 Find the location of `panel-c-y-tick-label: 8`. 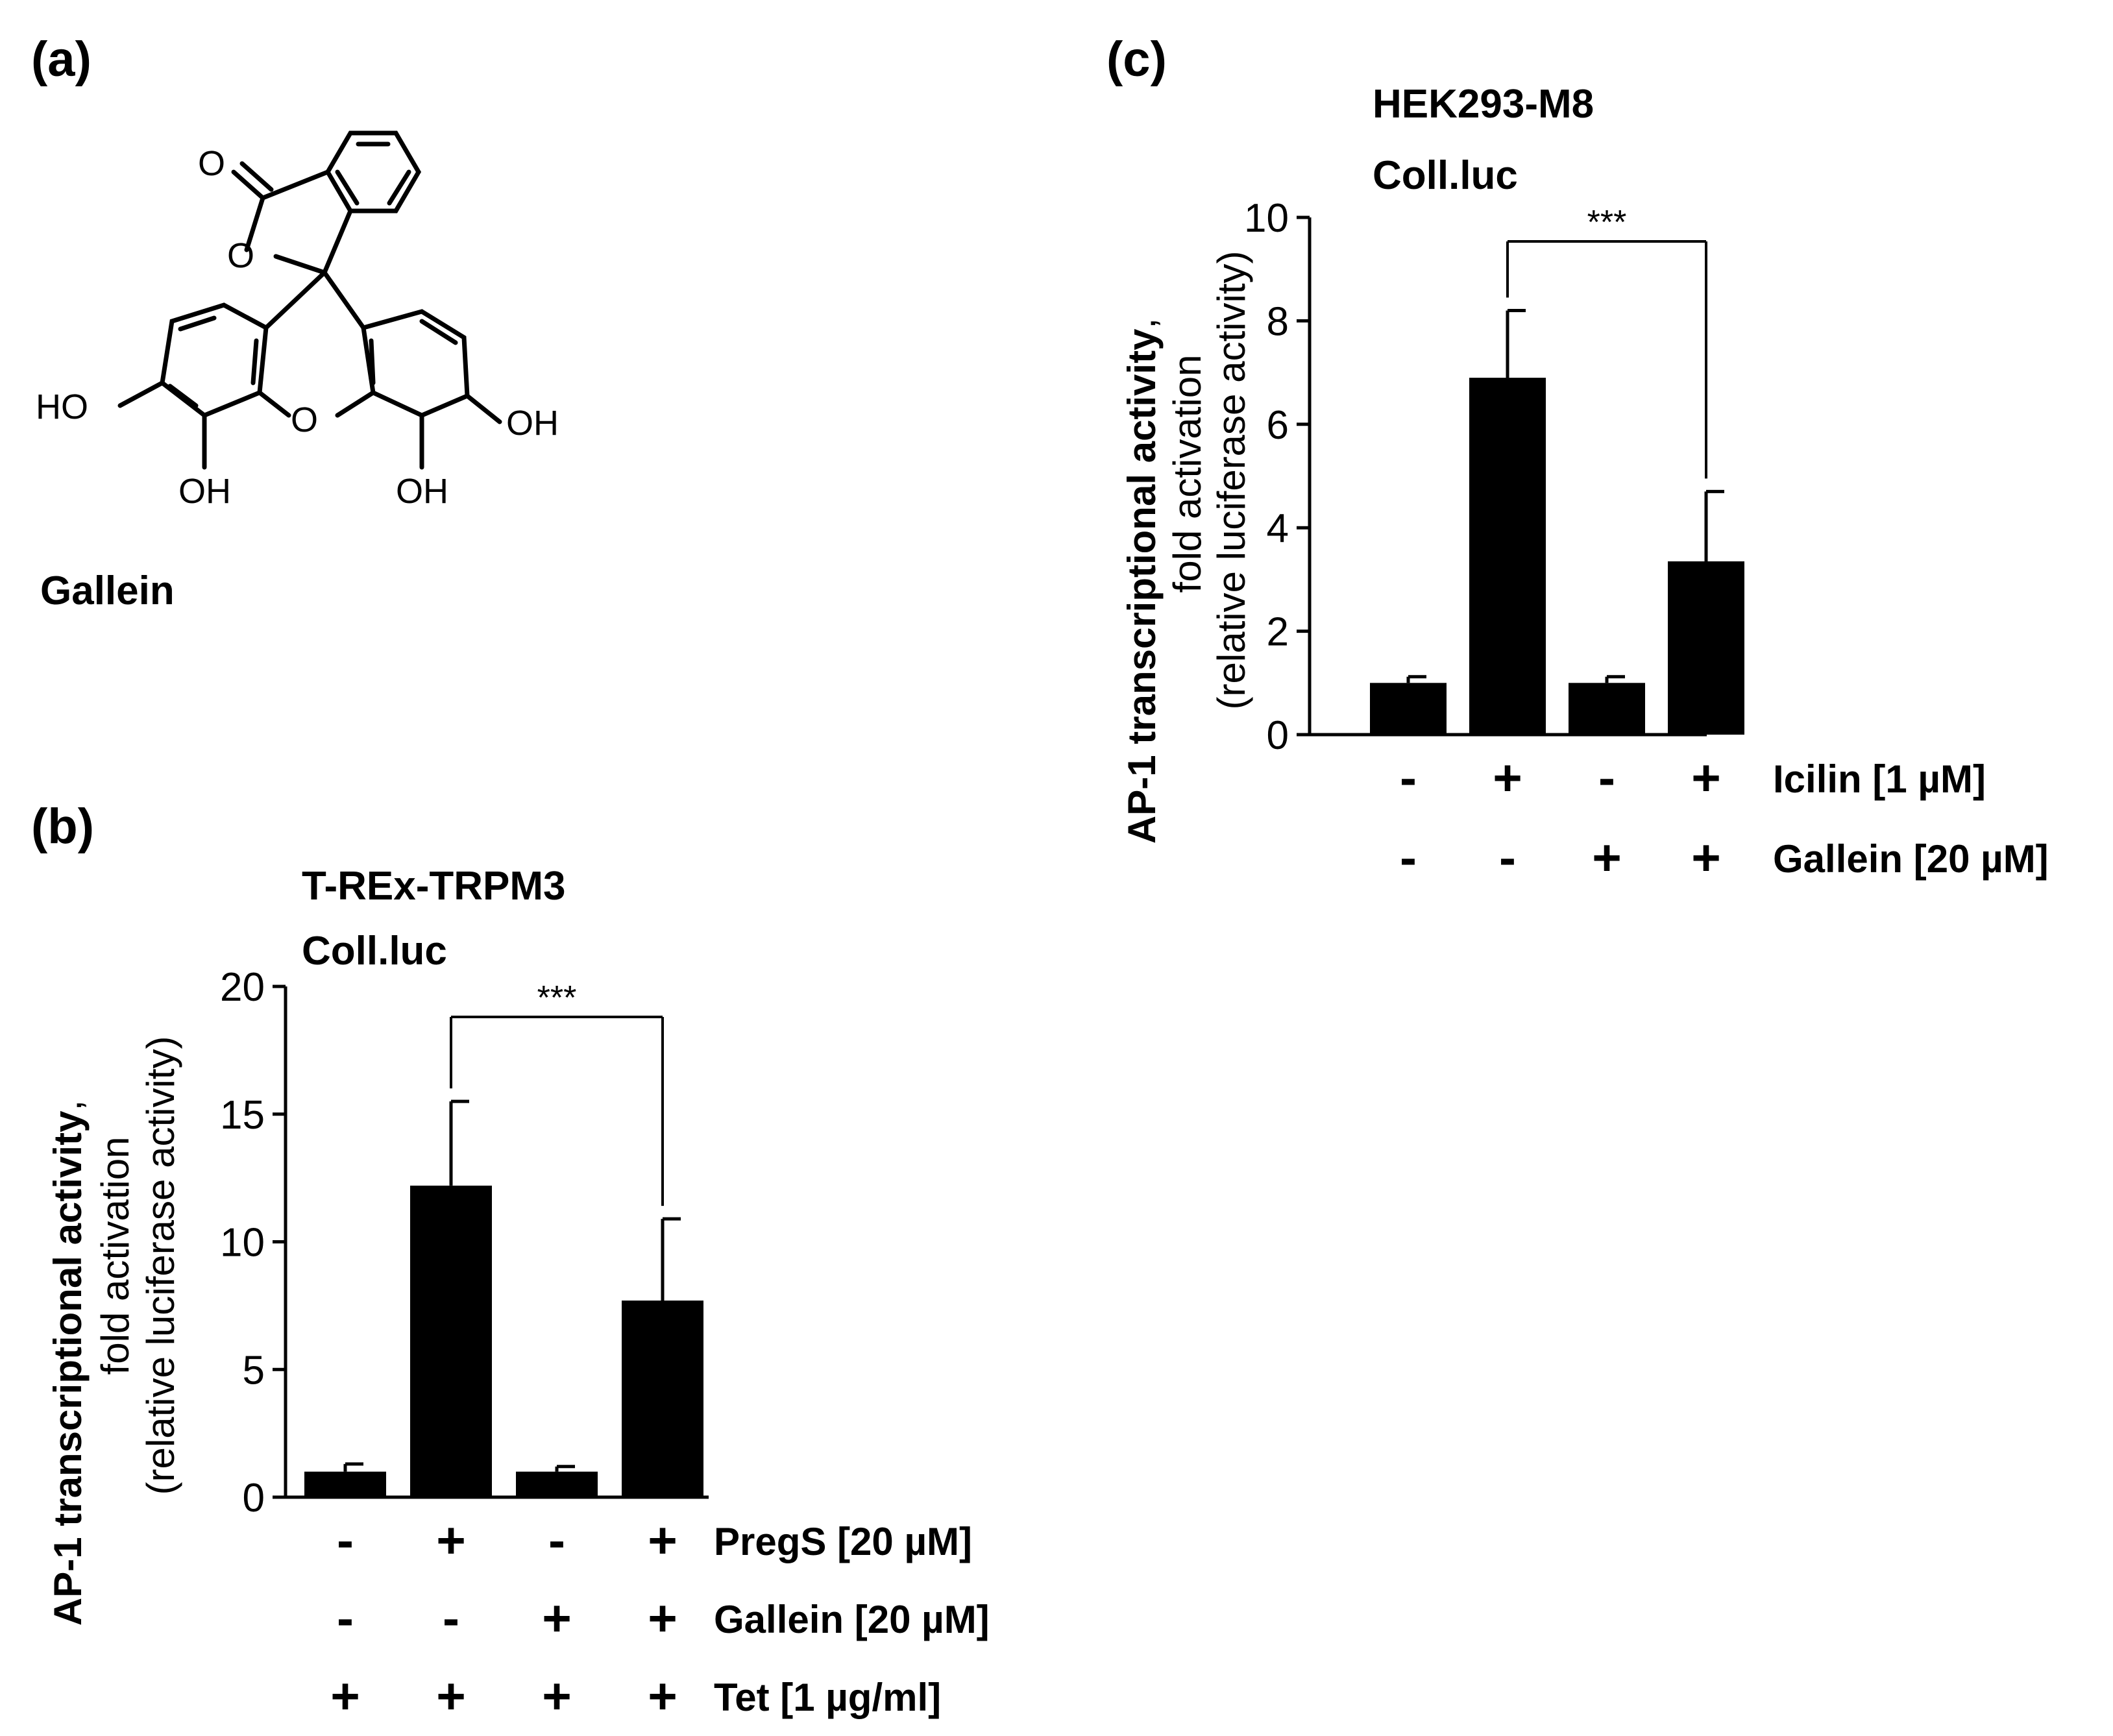

panel-c-y-tick-label: 8 is located at coordinates (1278, 321).